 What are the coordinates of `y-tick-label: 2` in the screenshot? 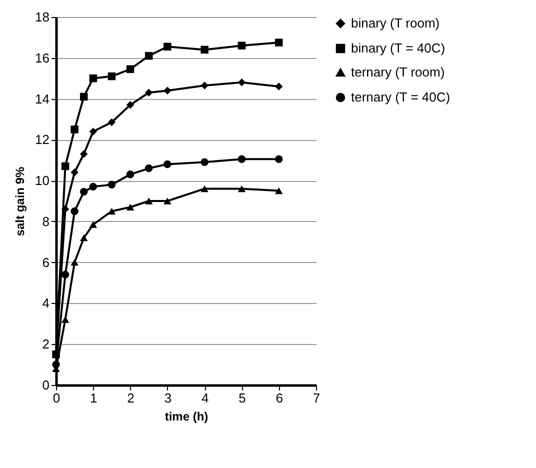 It's located at (46, 344).